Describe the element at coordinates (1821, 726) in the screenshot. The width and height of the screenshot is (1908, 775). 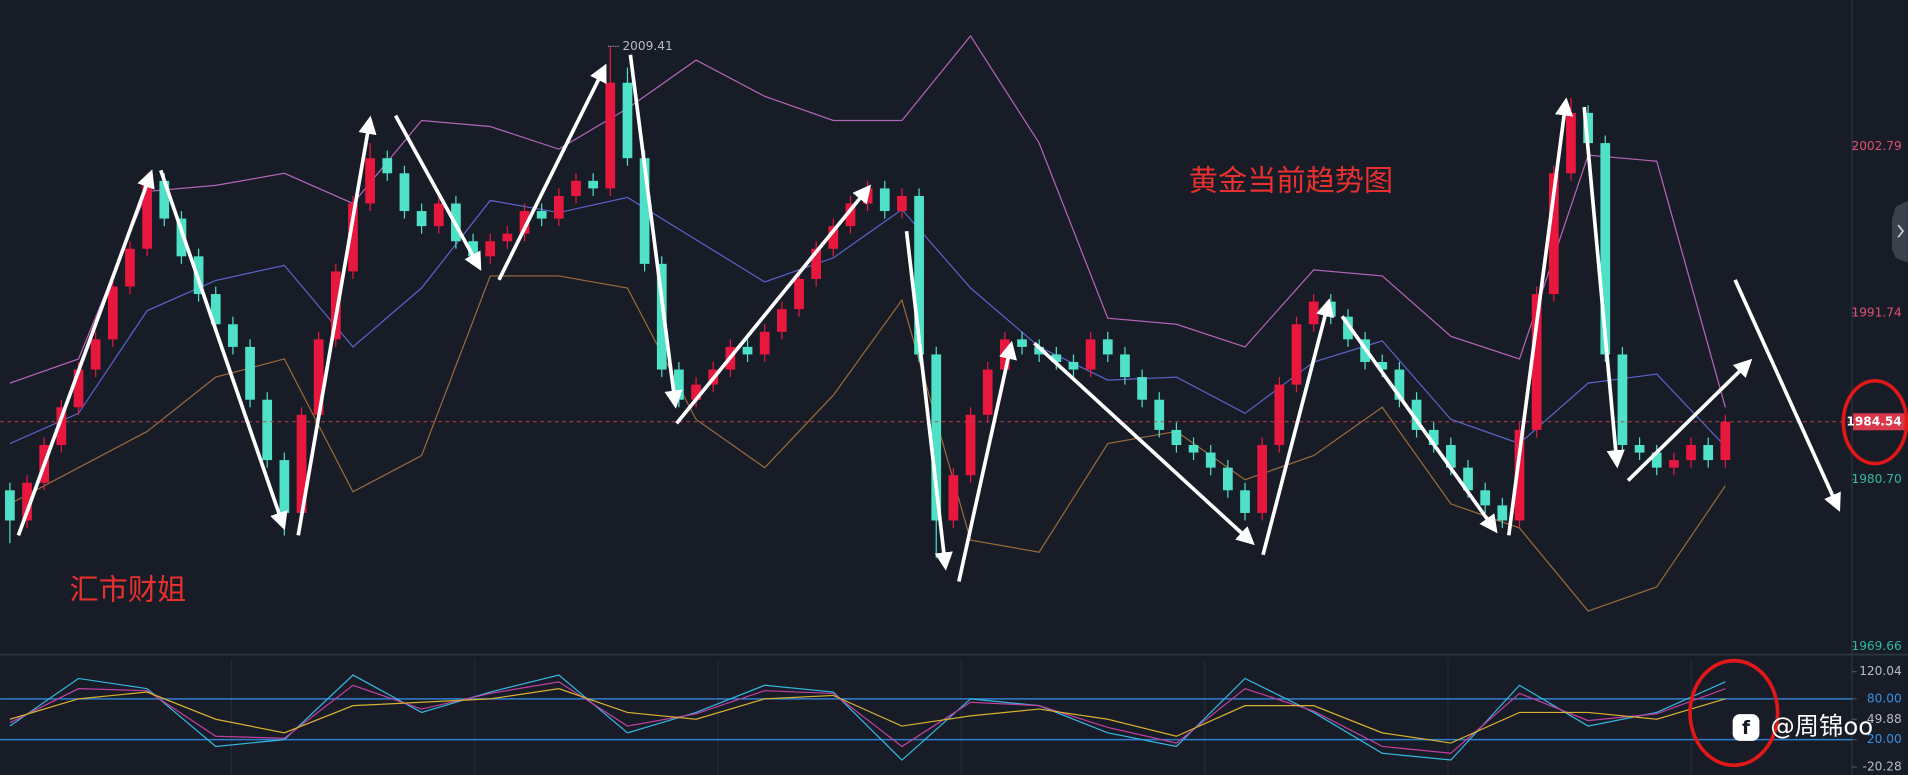
I see `watermark: @周锦oo` at that location.